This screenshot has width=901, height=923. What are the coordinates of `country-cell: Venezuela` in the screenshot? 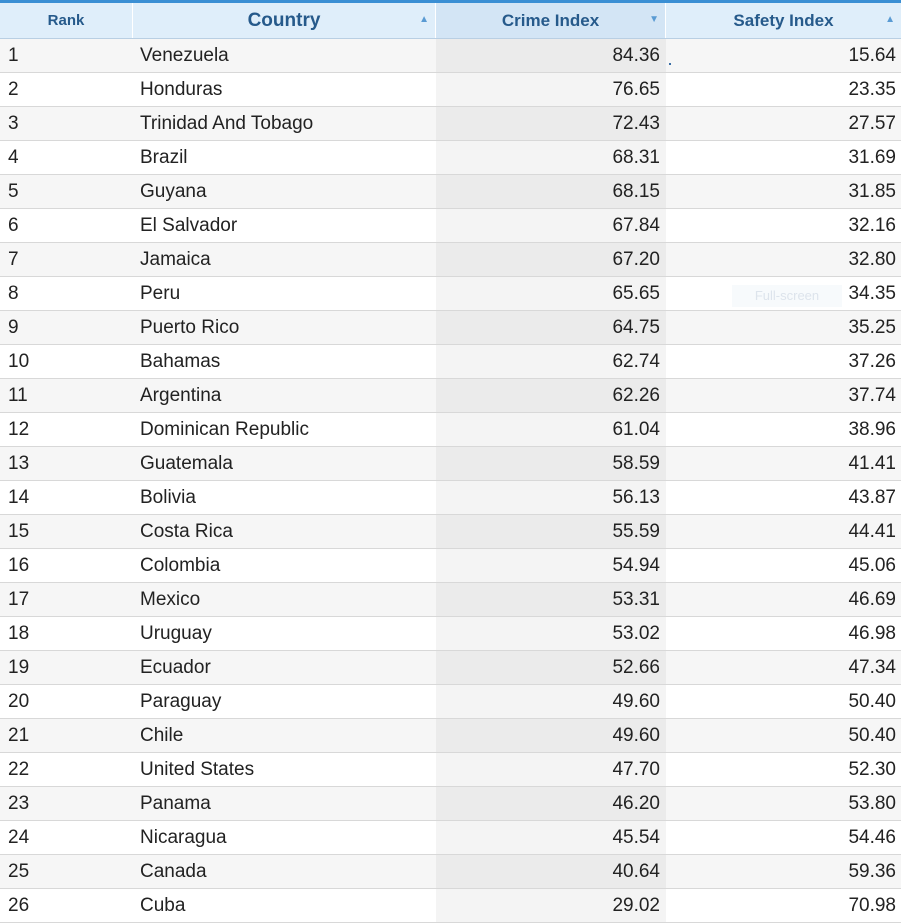 It's located at (184, 55).